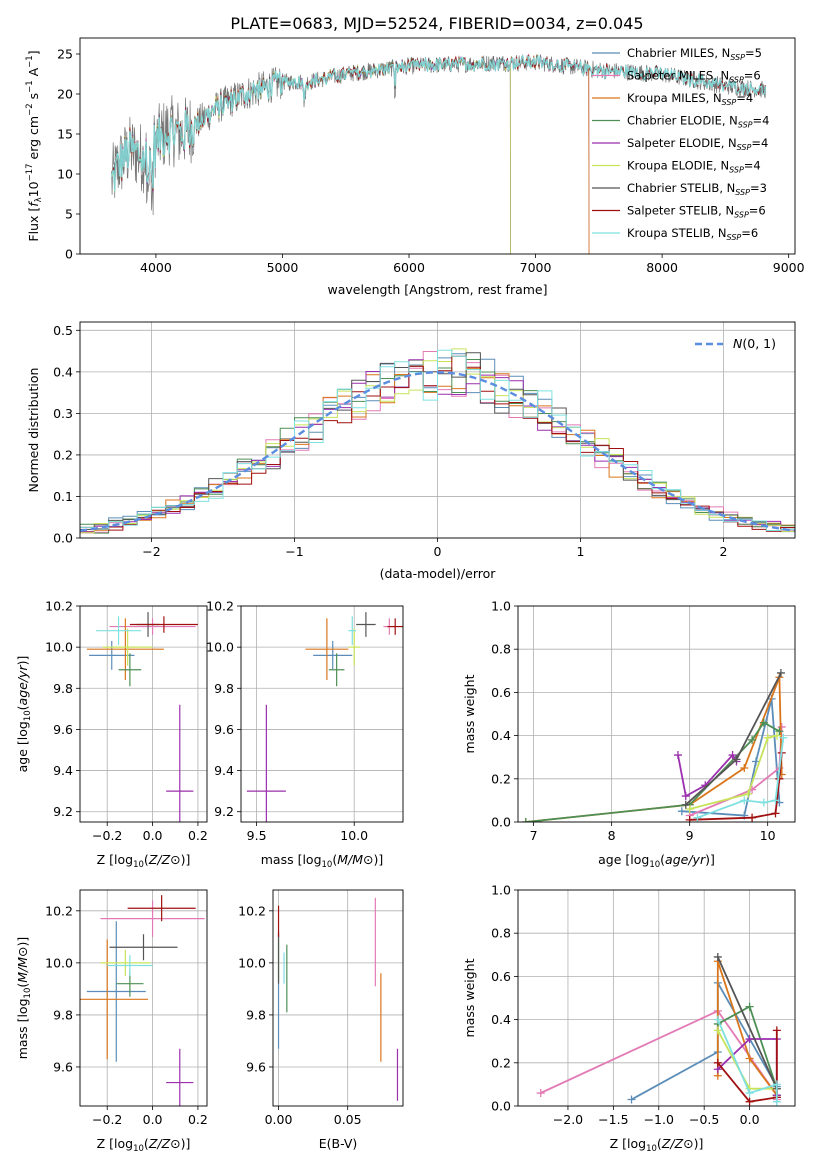 The height and width of the screenshot is (1170, 819). I want to click on x-tick-label: −1, so click(294, 551).